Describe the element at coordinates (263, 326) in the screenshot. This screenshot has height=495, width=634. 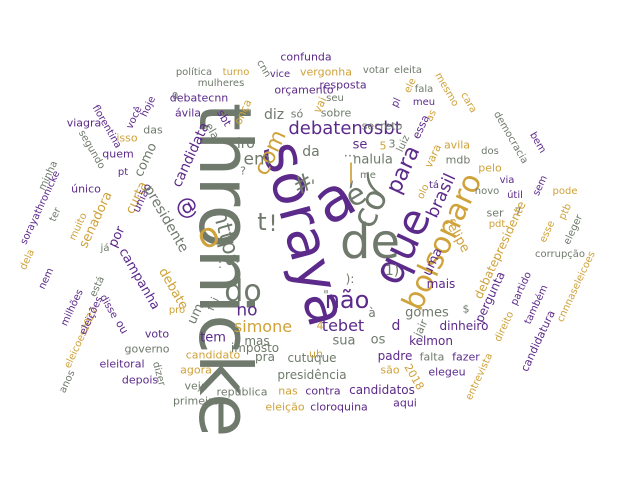
I see `word: simone` at that location.